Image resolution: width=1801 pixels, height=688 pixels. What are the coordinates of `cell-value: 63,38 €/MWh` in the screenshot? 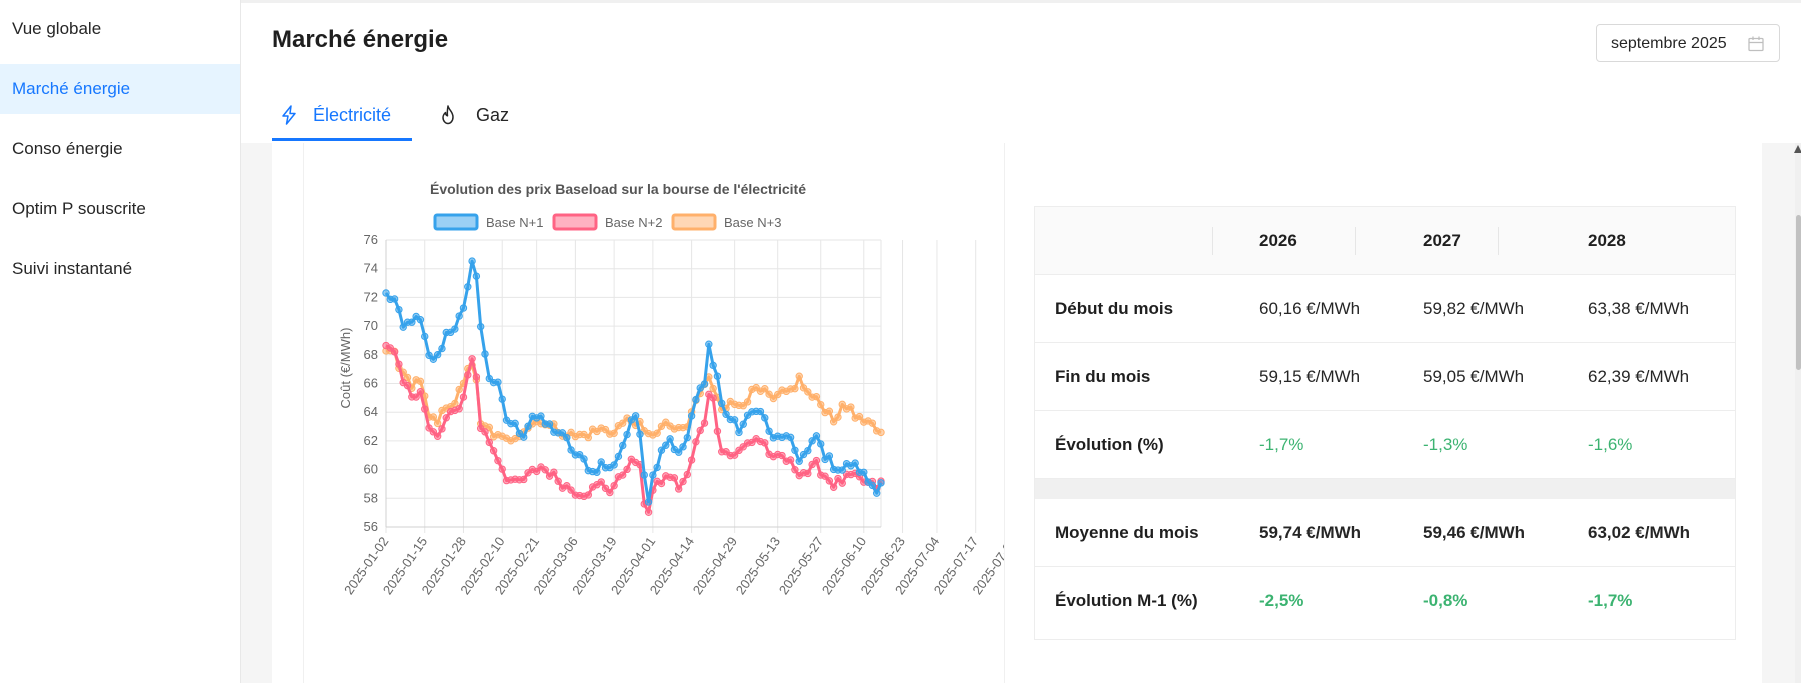 It's located at (1639, 308).